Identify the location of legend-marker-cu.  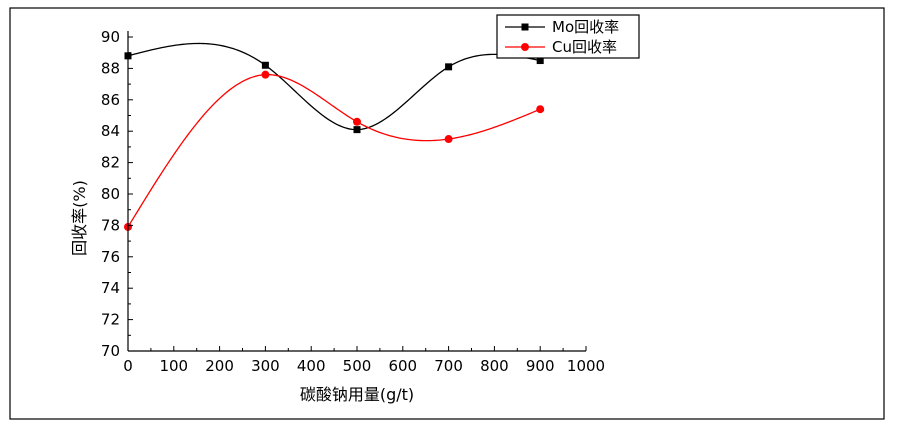
(525, 47).